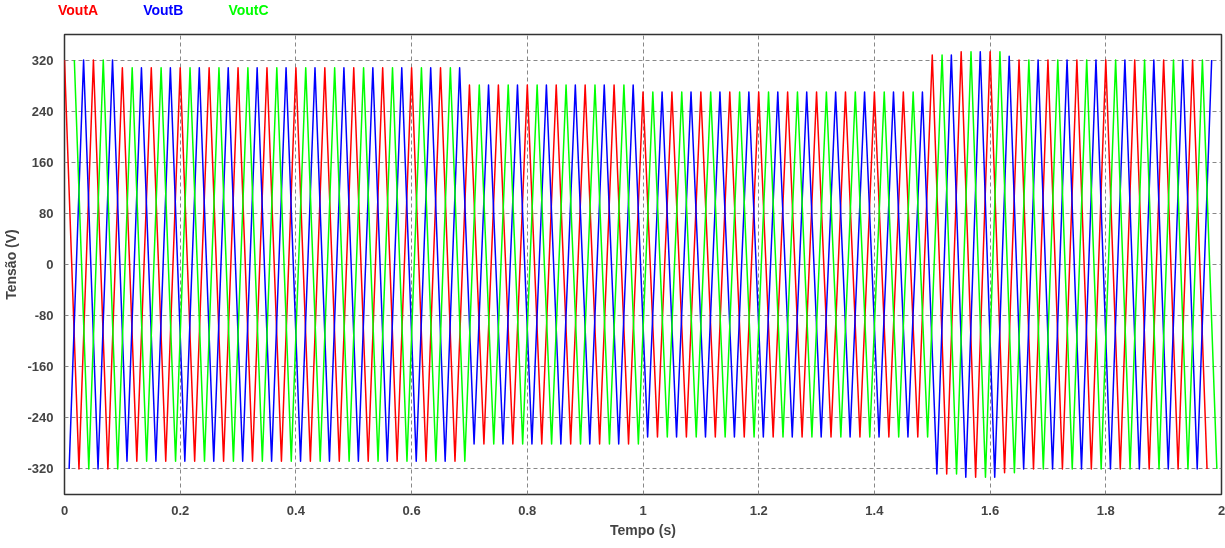  I want to click on text: VoutC, so click(248, 10).